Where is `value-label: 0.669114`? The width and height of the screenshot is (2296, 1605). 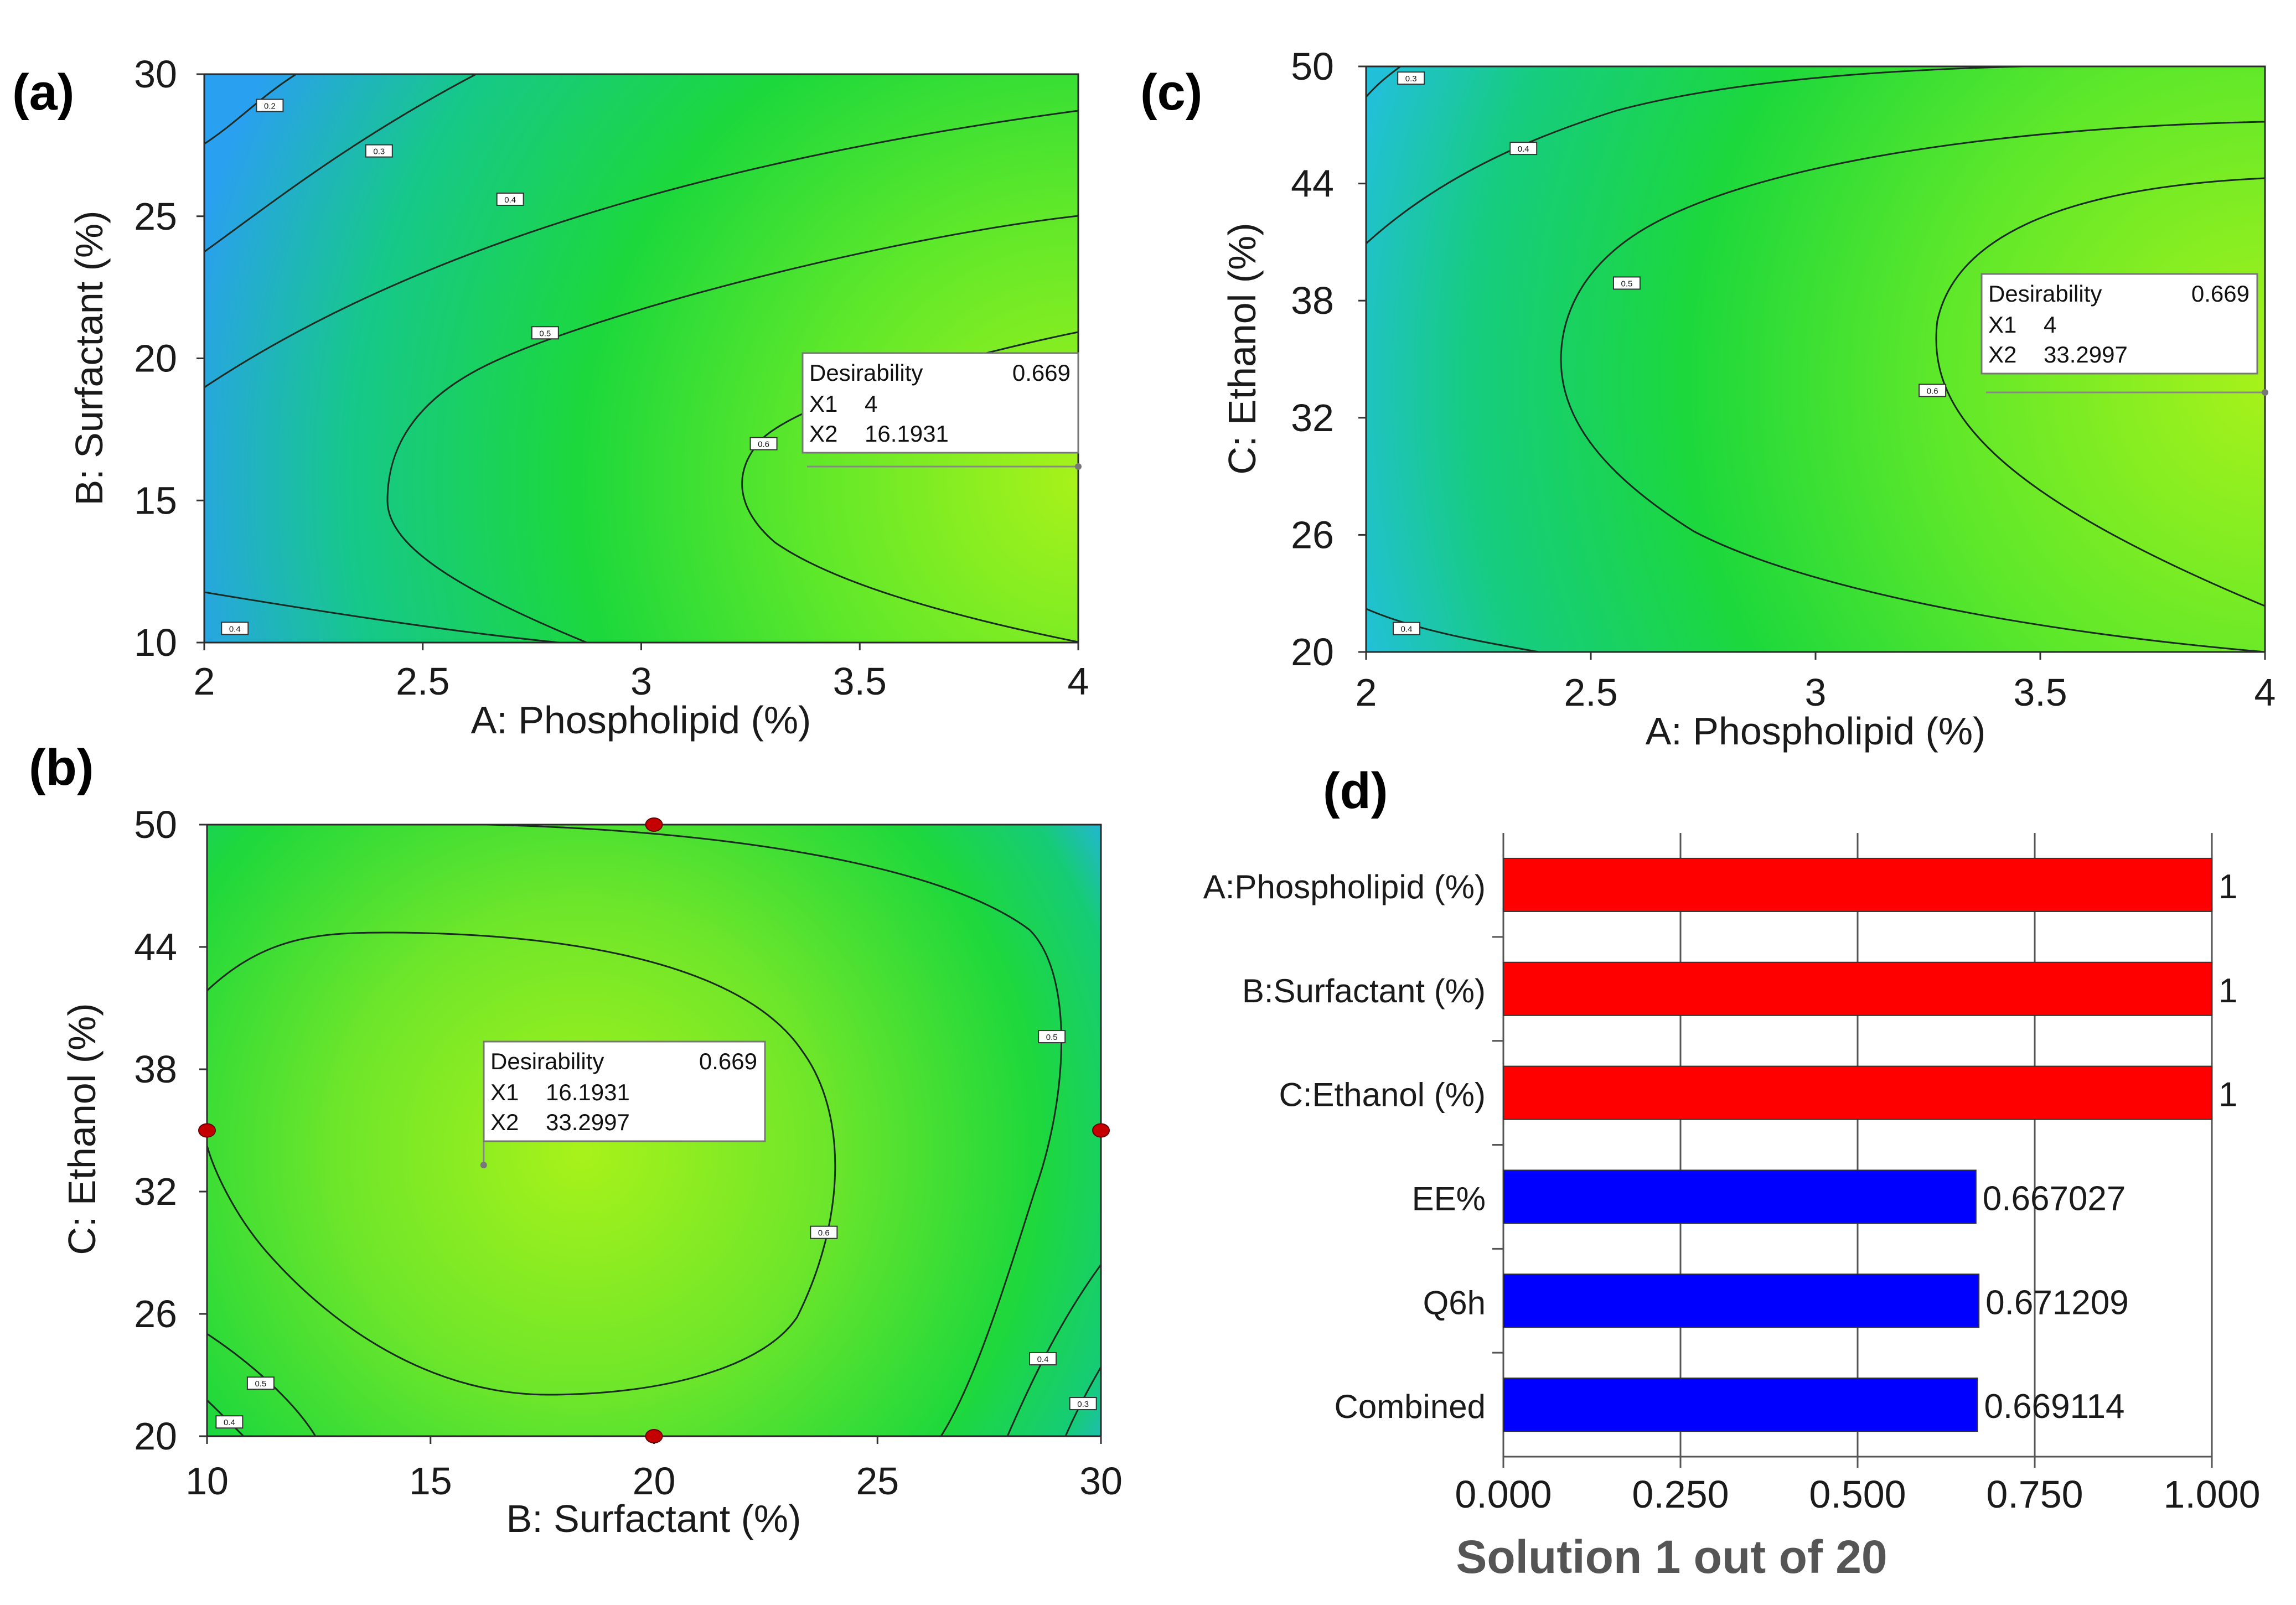 value-label: 0.669114 is located at coordinates (2054, 1406).